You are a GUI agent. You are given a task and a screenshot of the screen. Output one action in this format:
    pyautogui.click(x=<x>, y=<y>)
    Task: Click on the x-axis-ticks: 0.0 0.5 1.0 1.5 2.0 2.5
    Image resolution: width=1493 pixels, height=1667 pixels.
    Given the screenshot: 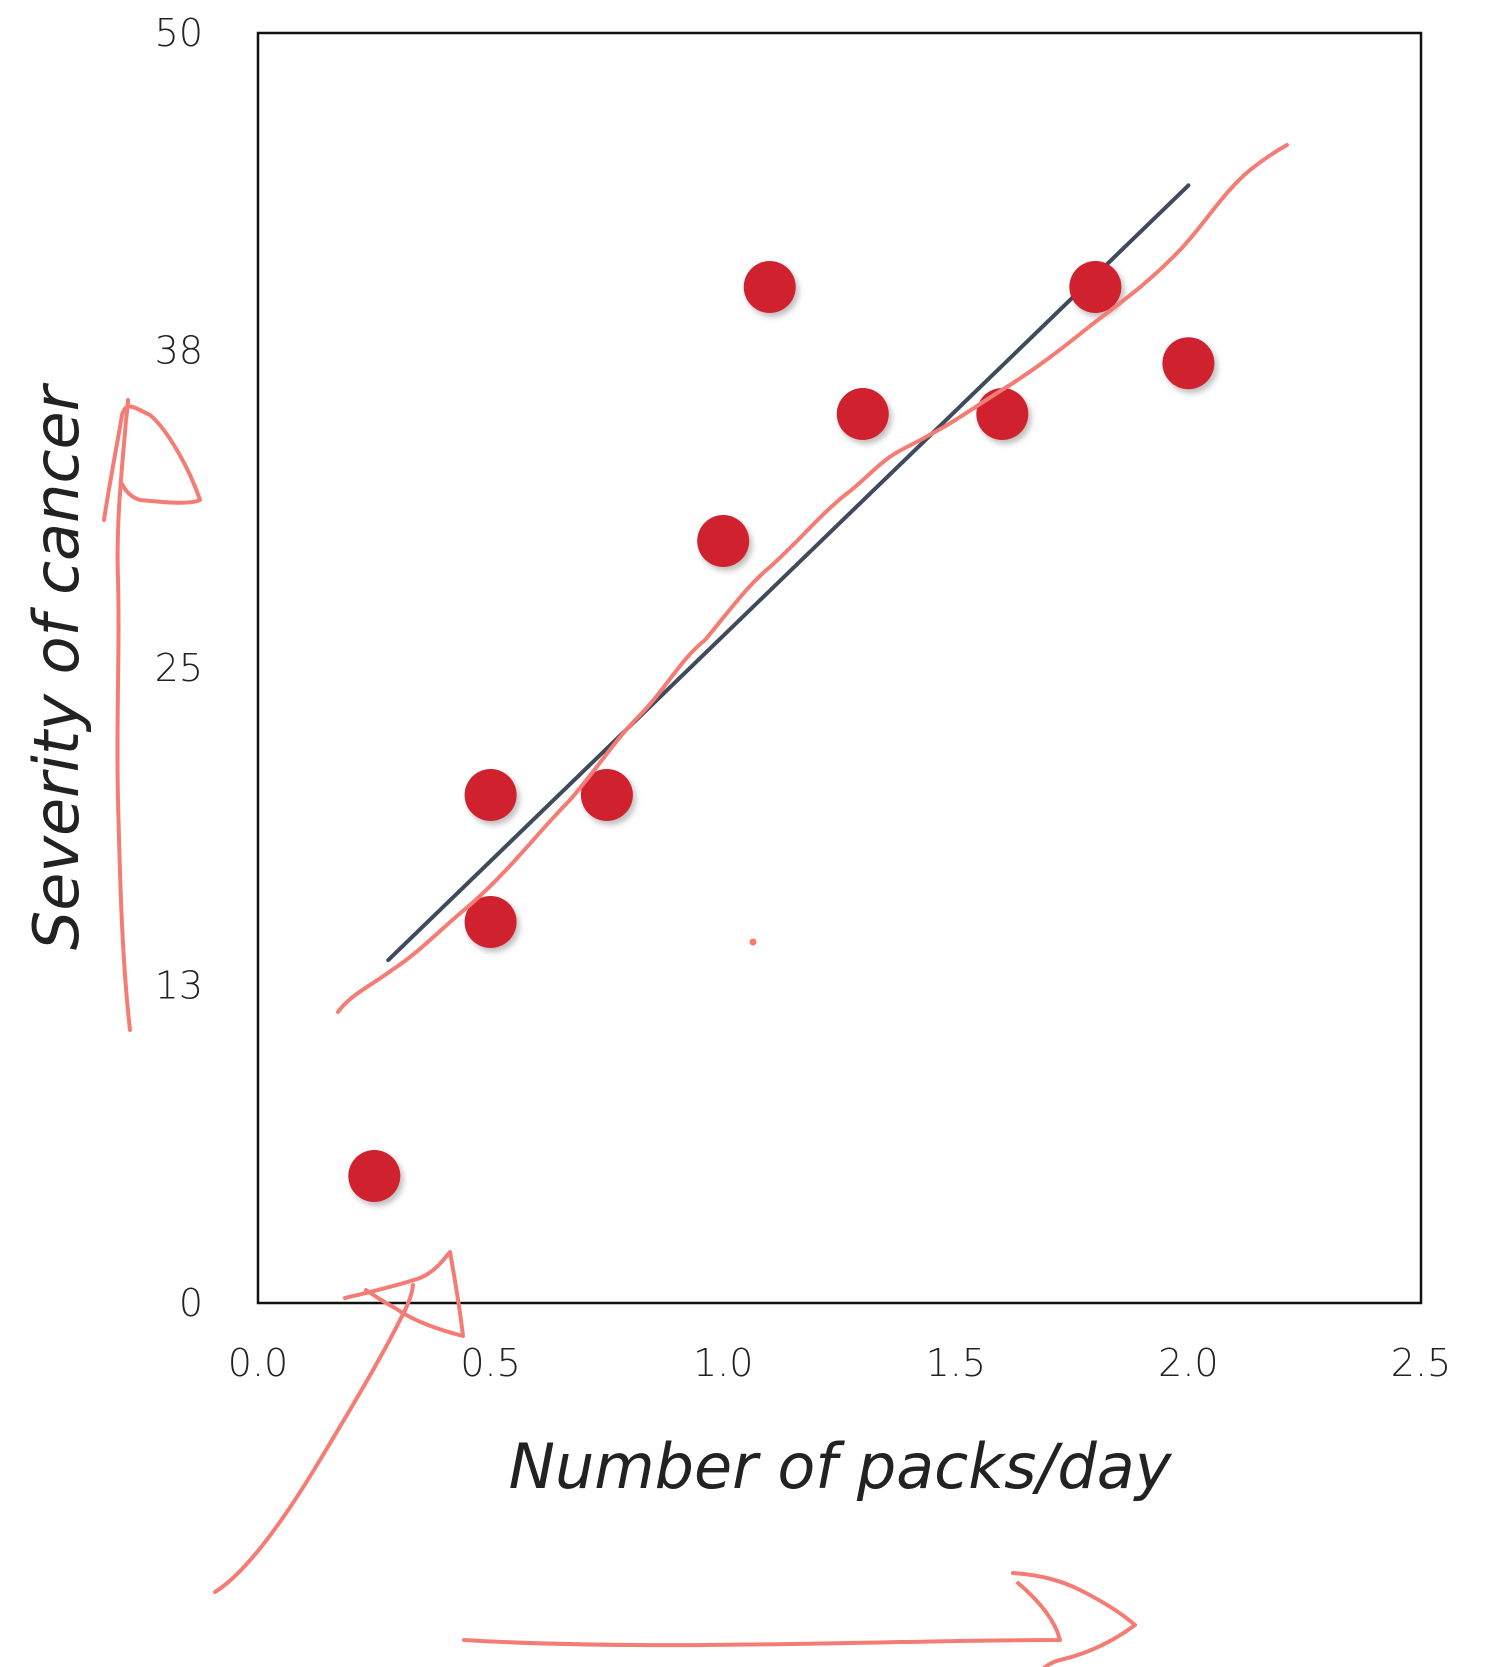 What is the action you would take?
    pyautogui.click(x=839, y=1363)
    